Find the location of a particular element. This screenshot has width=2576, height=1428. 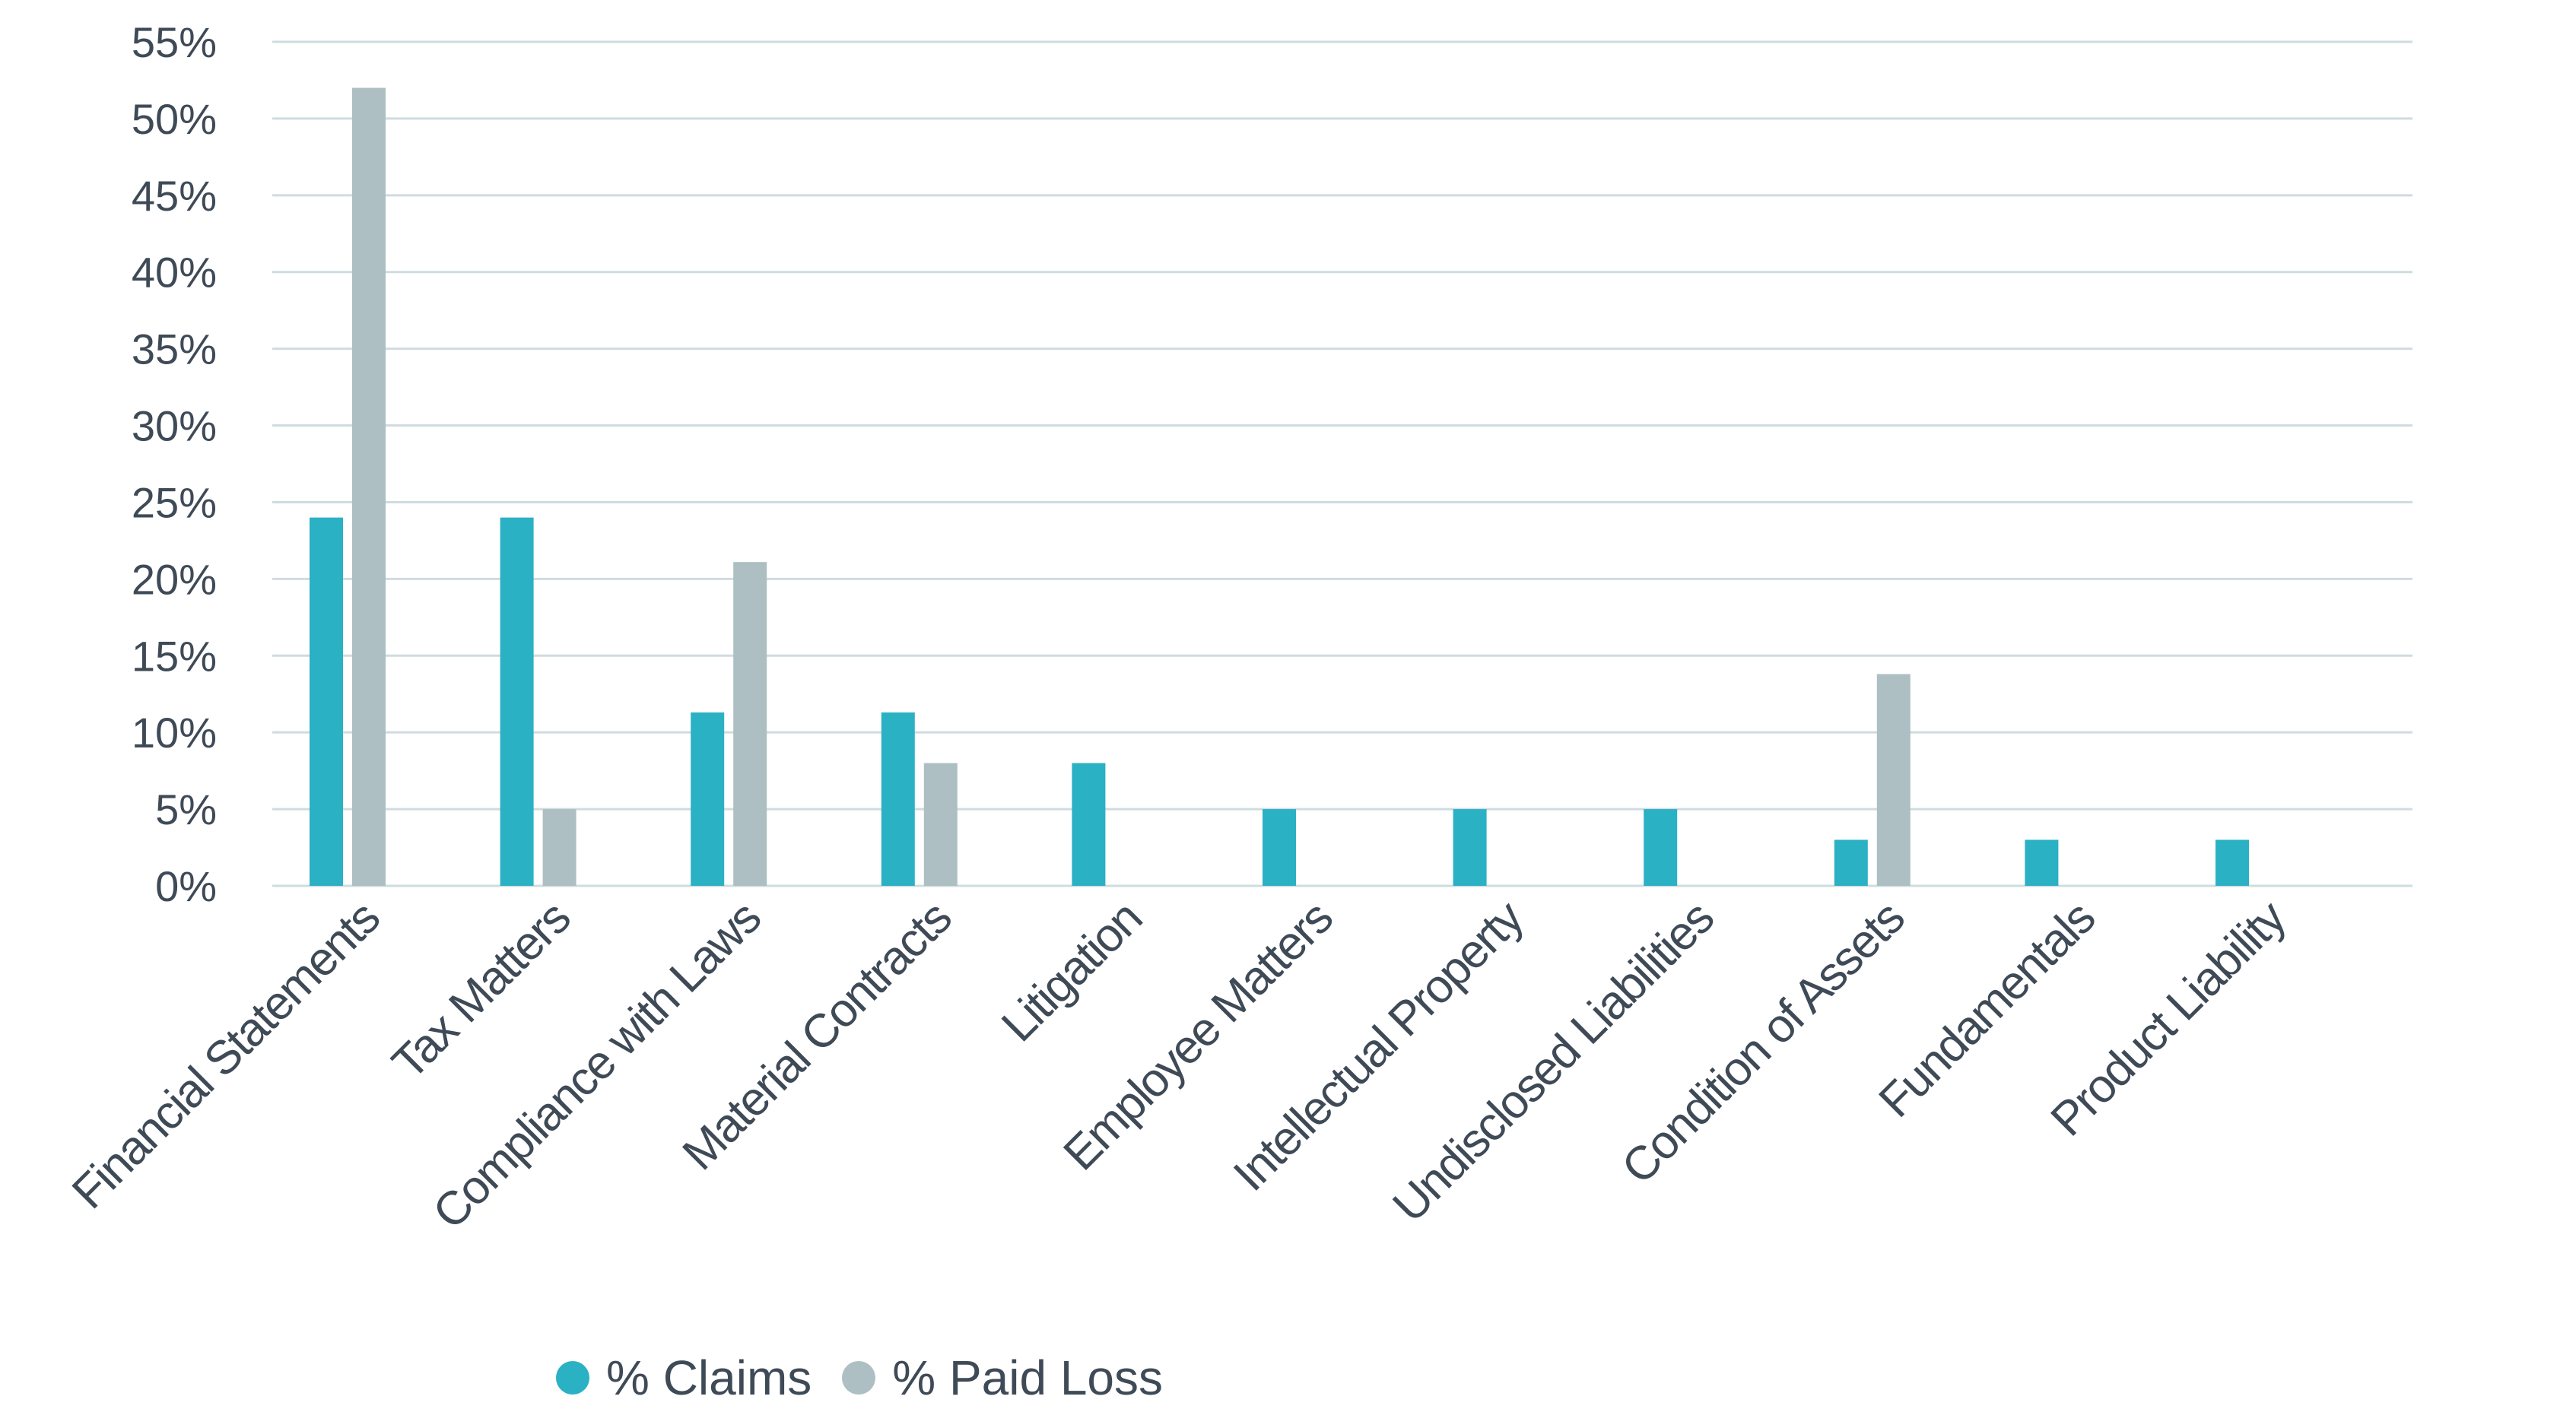

y-tick-label: 25% is located at coordinates (174, 502).